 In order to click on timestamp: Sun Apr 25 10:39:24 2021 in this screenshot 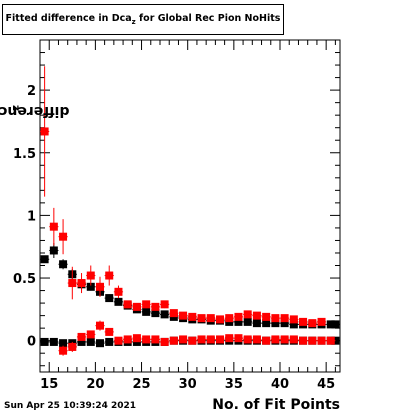, I will do `click(70, 406)`.